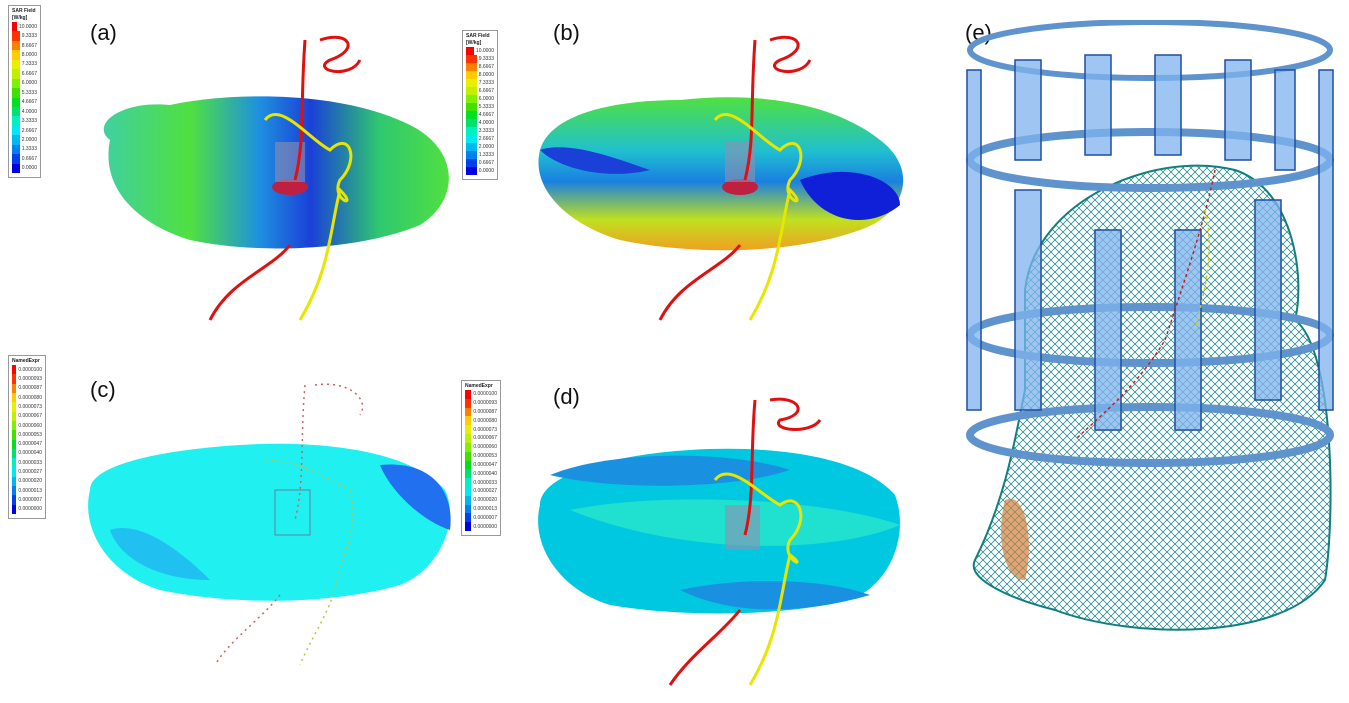 Image resolution: width=1349 pixels, height=703 pixels. Describe the element at coordinates (486, 163) in the screenshot. I see `legend-value: 0.6667` at that location.